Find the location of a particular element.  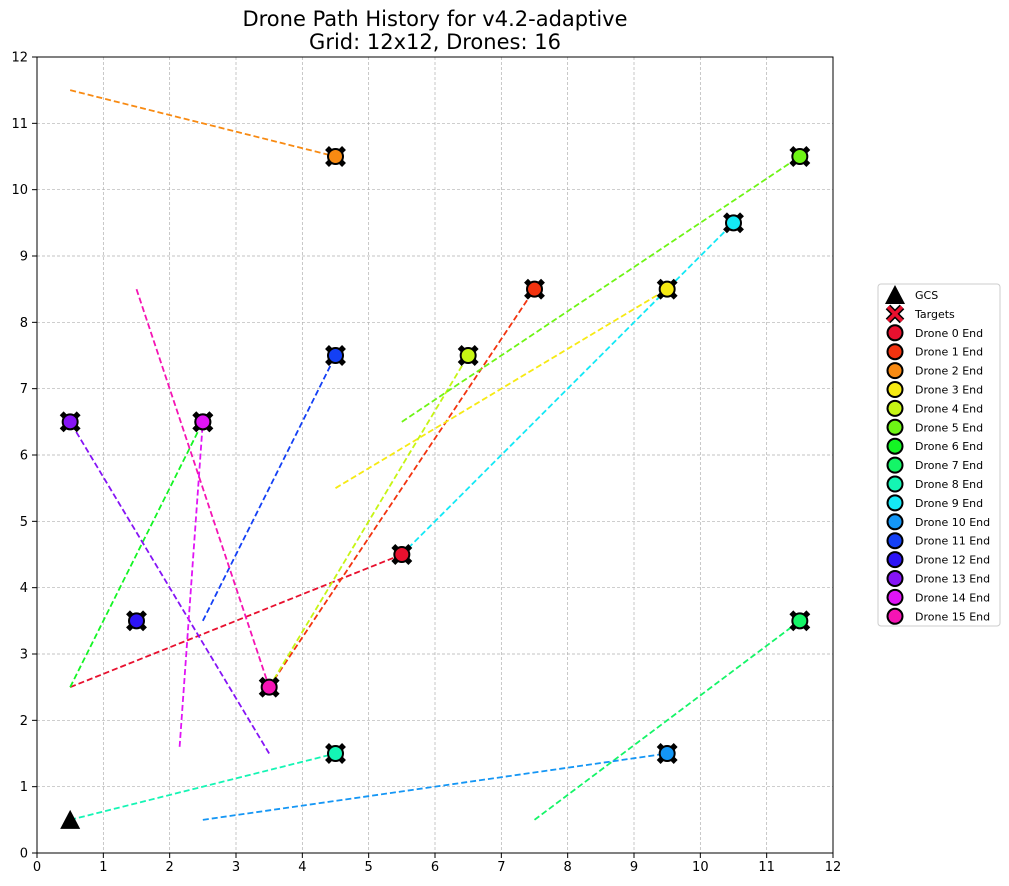

legend-drone-6-label: Drone 6 End is located at coordinates (949, 446).